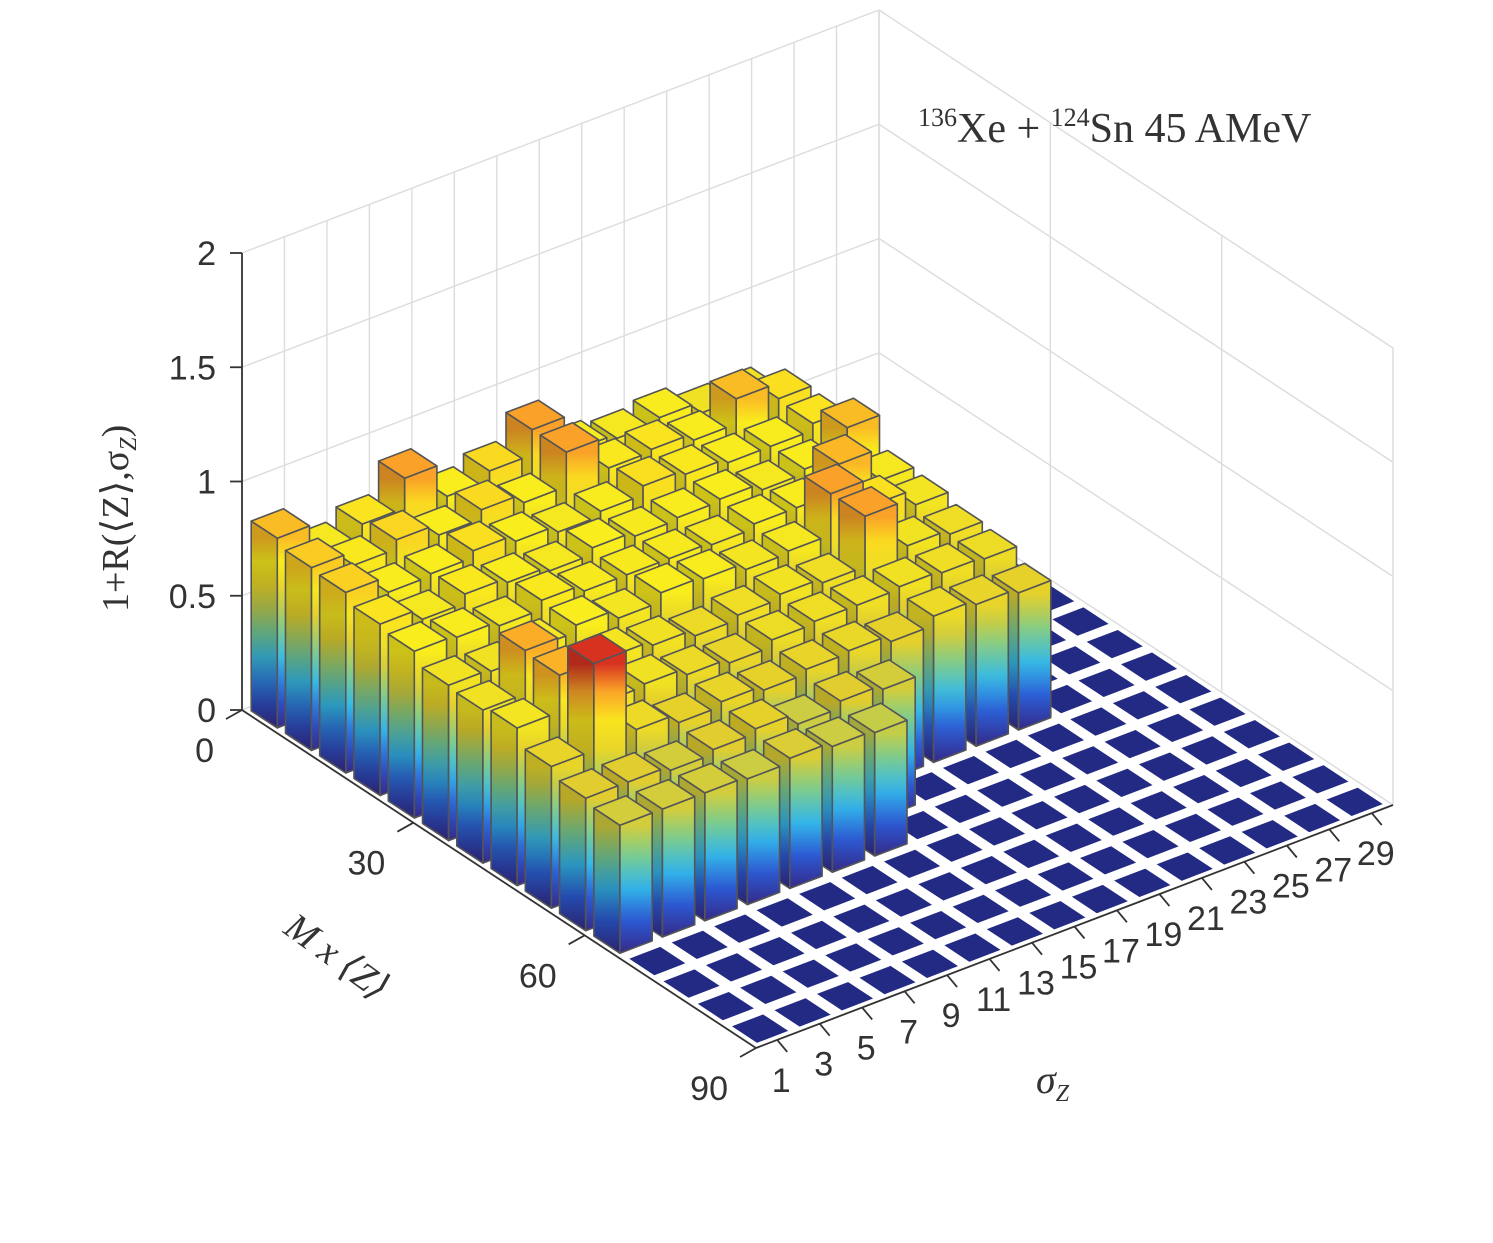  Describe the element at coordinates (206, 254) in the screenshot. I see `z-tick-label: 2` at that location.